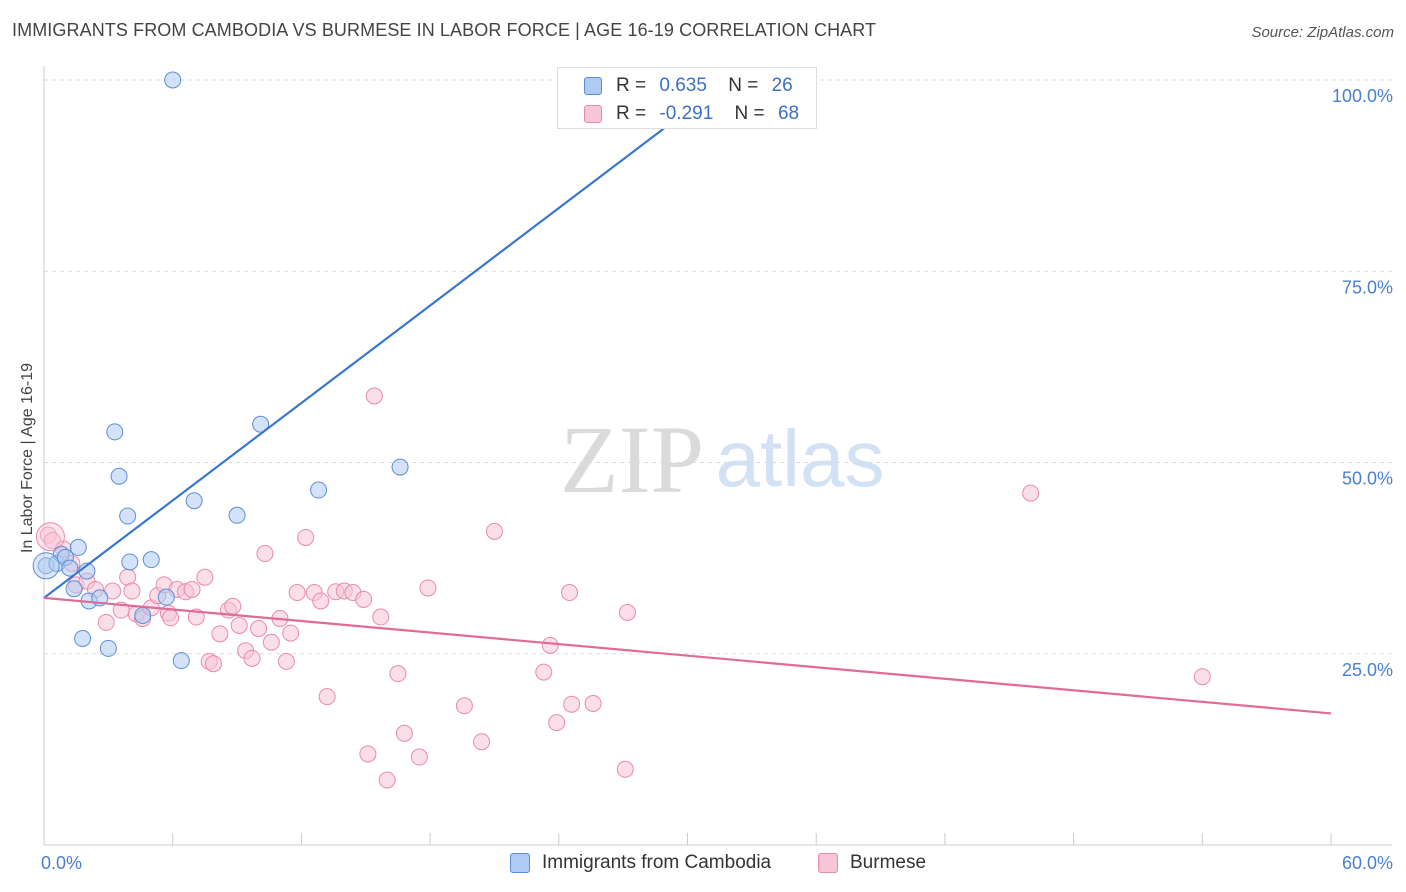 This screenshot has height=892, width=1406. I want to click on burmese-point-cluster, so click(50, 537).